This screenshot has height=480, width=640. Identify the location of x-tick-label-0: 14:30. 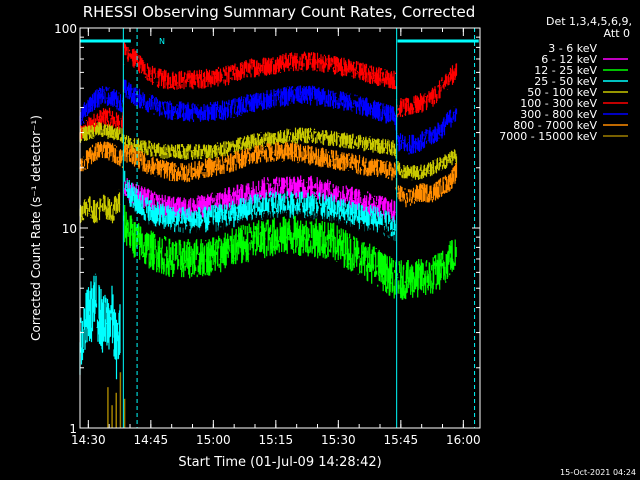
(88, 440).